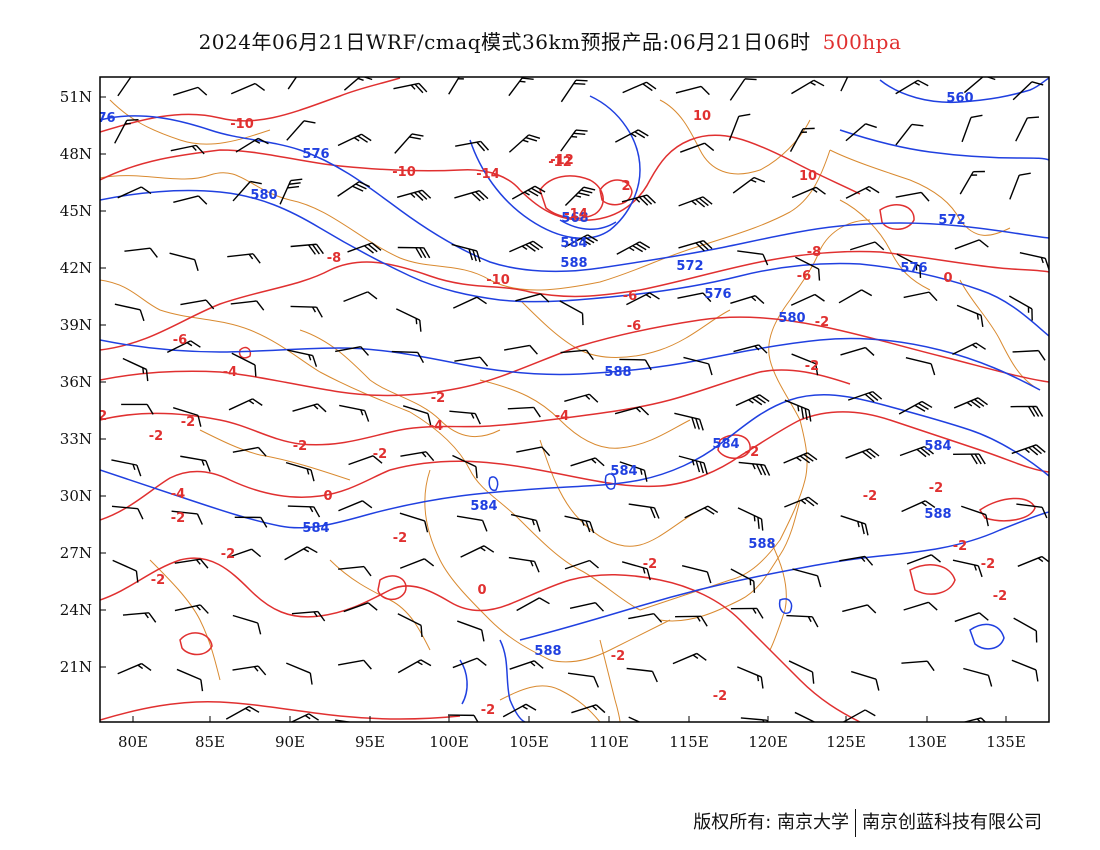  What do you see at coordinates (488, 174) in the screenshot?
I see `temperature-label: -14` at bounding box center [488, 174].